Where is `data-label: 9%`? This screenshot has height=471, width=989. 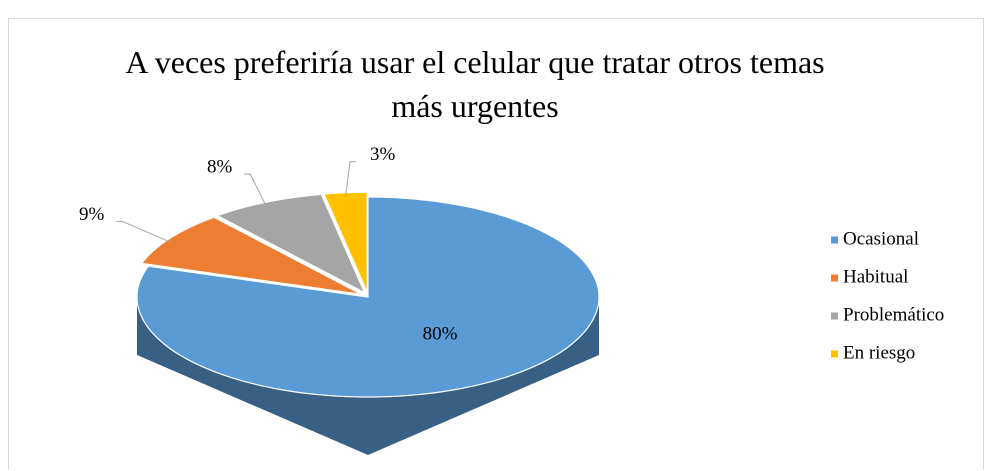 data-label: 9% is located at coordinates (92, 214).